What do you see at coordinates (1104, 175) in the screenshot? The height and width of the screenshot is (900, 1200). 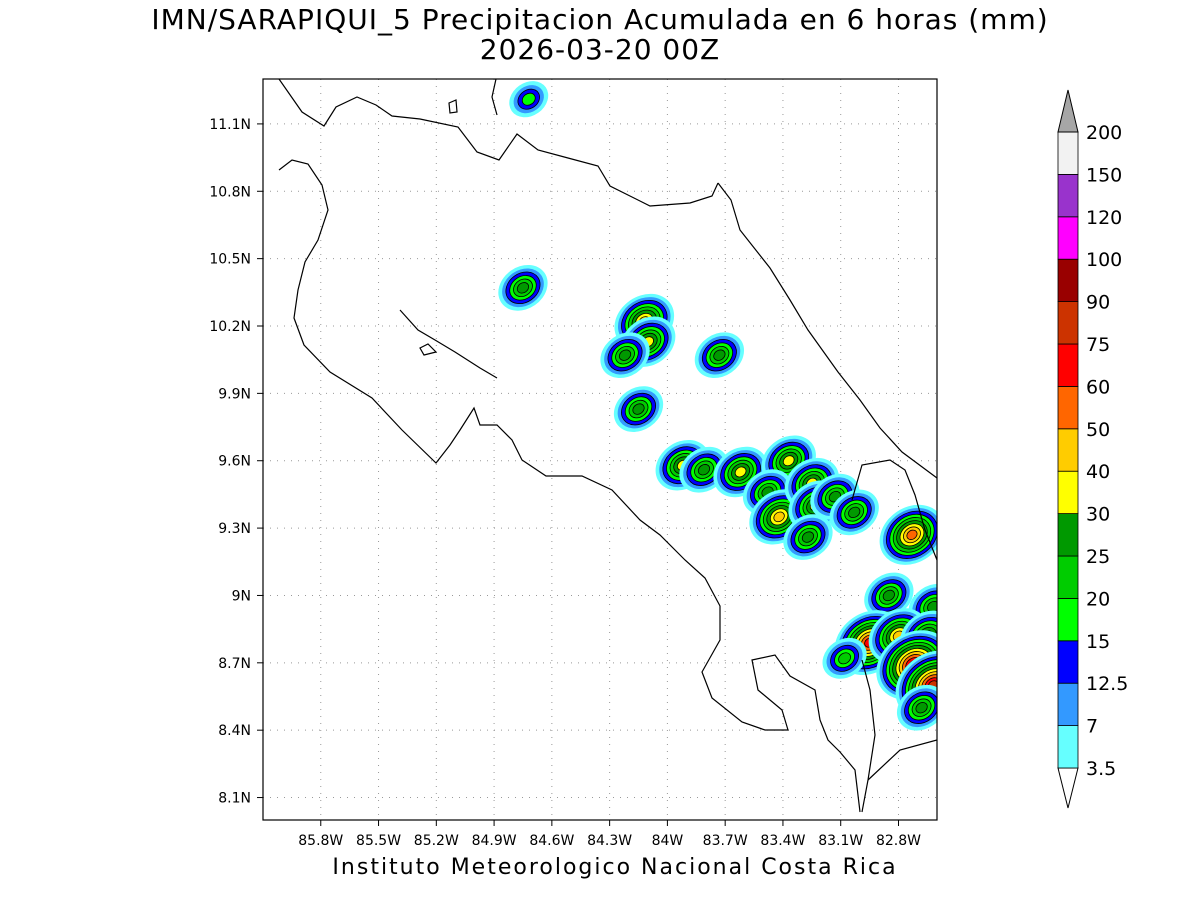 I see `colorbar-label: 150` at bounding box center [1104, 175].